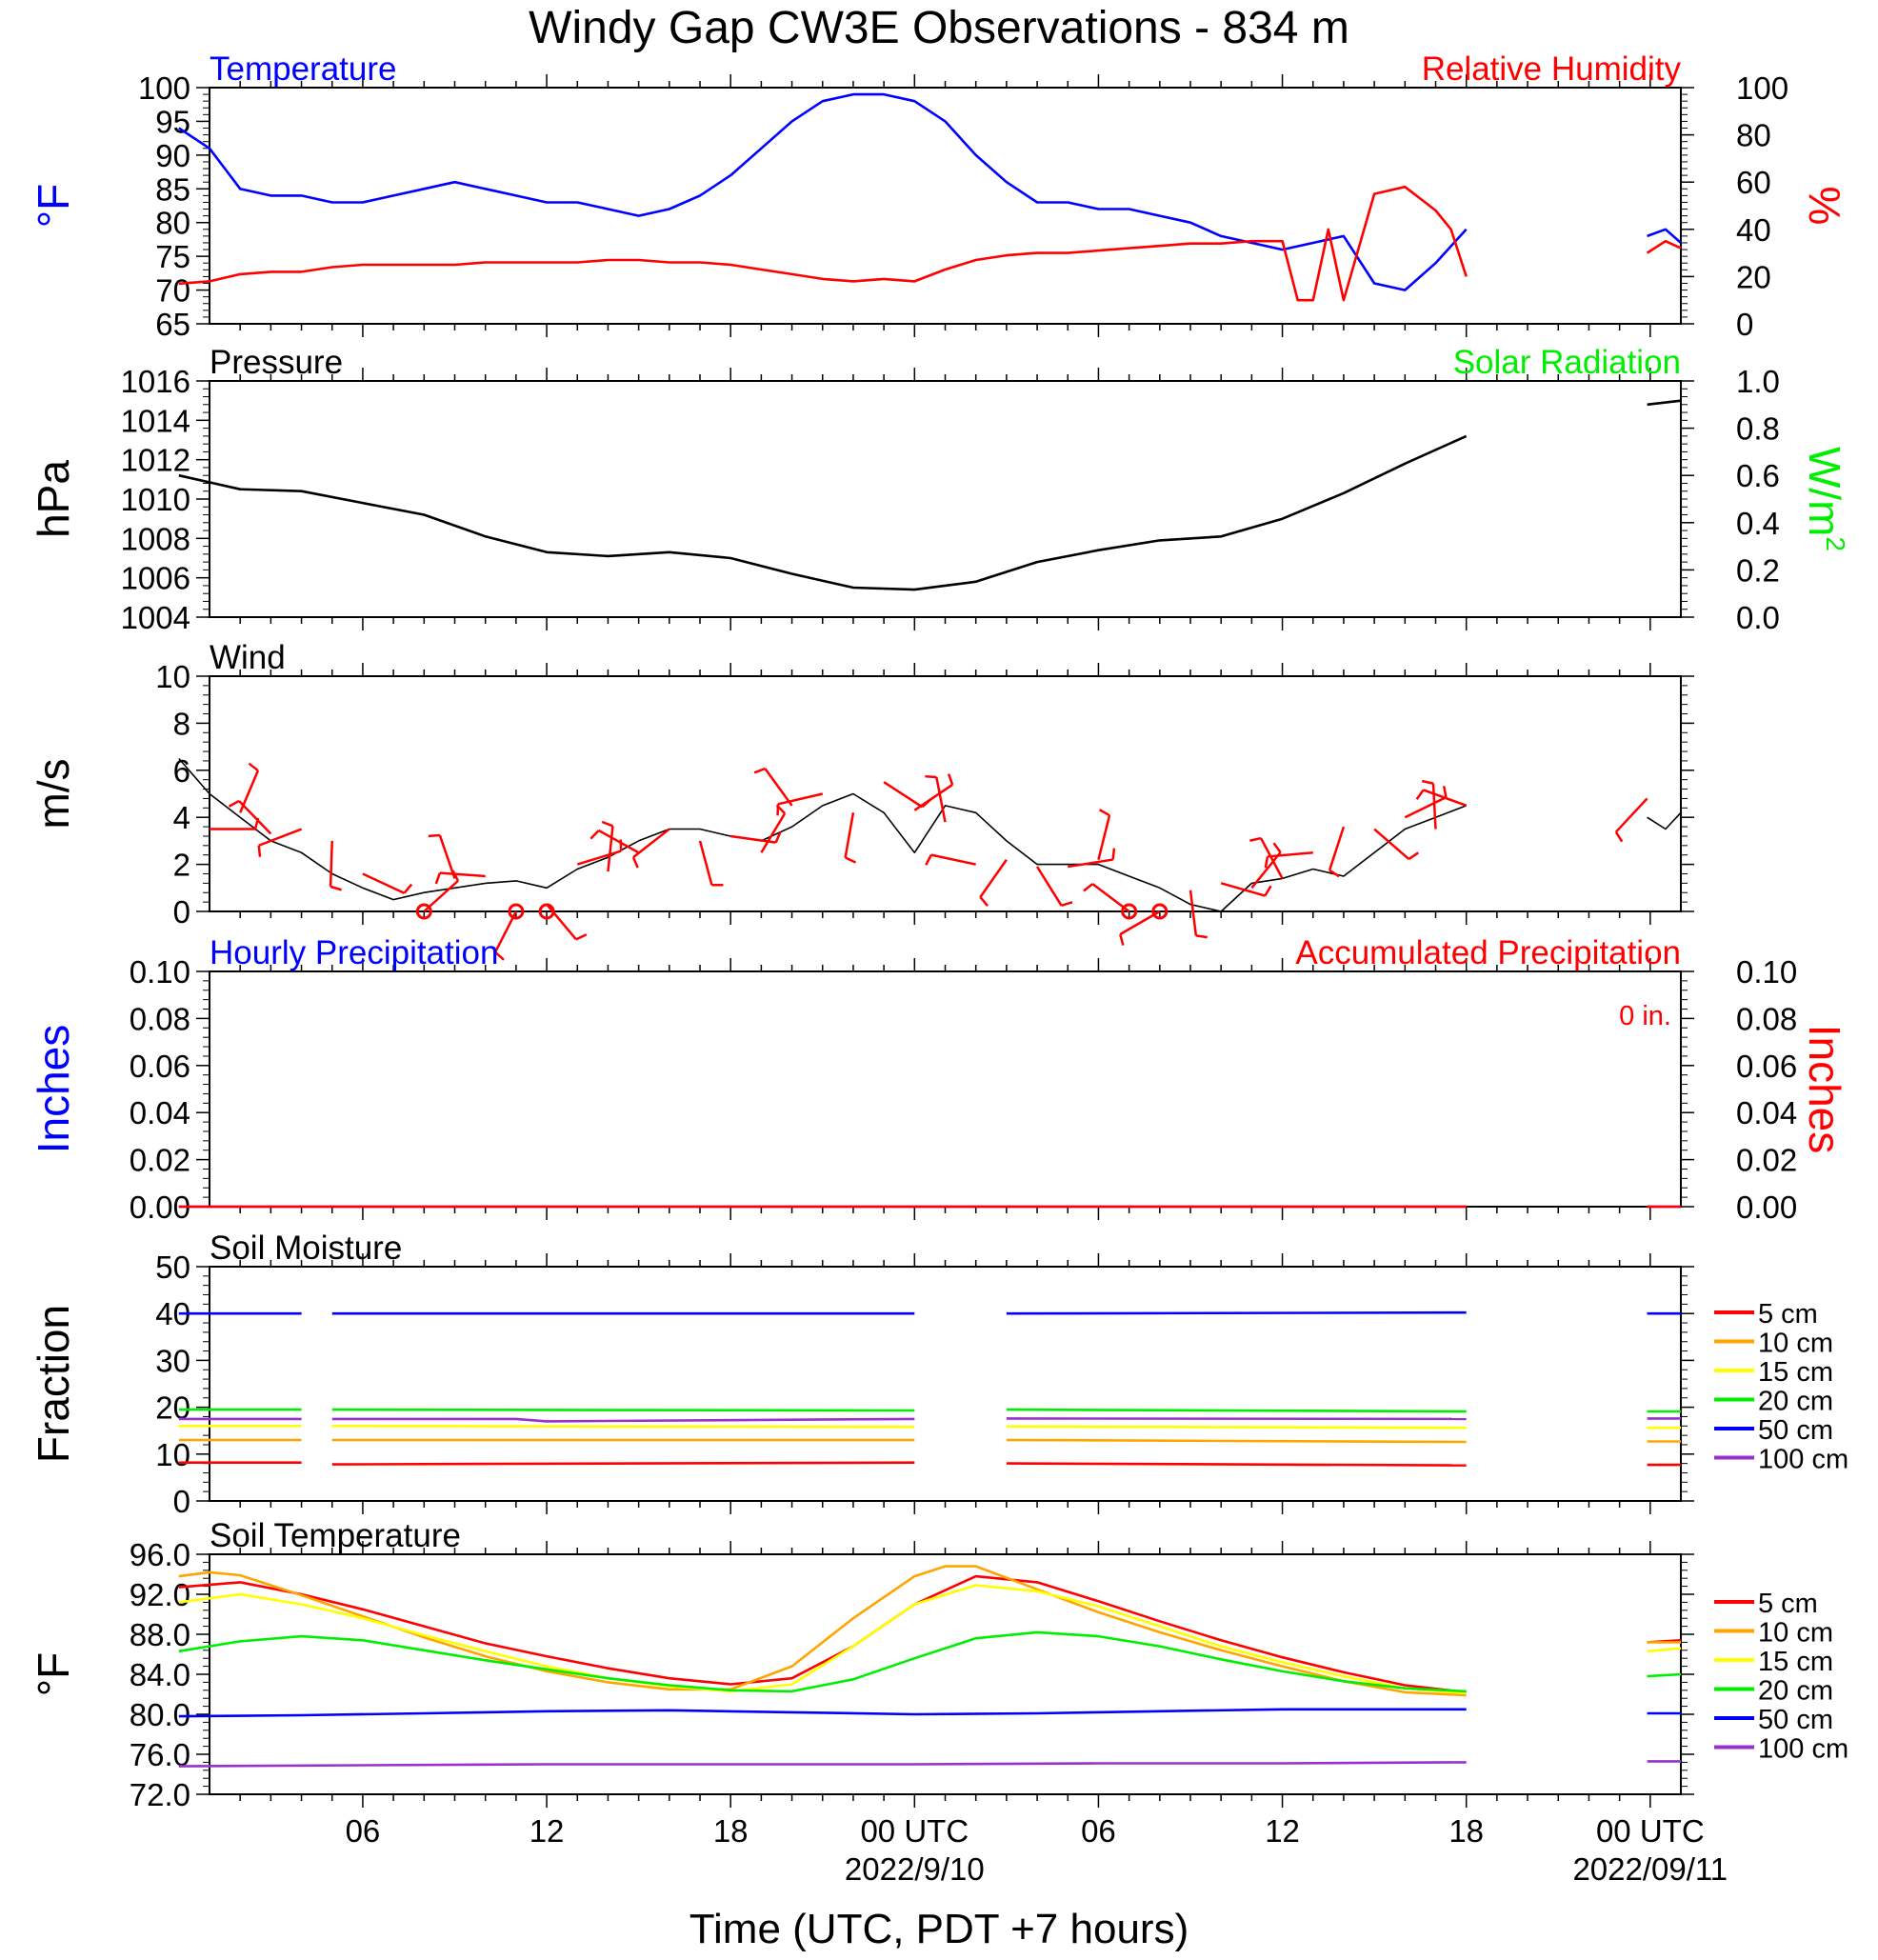 This screenshot has width=1878, height=1960. Describe the element at coordinates (181, 771) in the screenshot. I see `y-tick-label: 6` at that location.